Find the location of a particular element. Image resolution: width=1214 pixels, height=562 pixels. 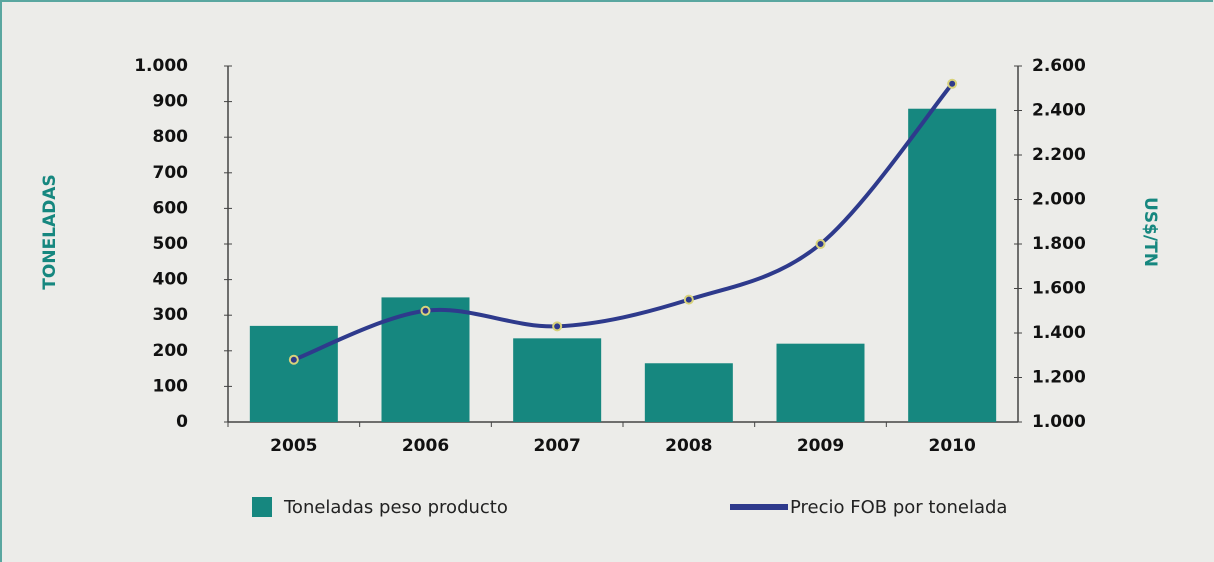

y2-tick-label: 1.200 is located at coordinates (1059, 378).